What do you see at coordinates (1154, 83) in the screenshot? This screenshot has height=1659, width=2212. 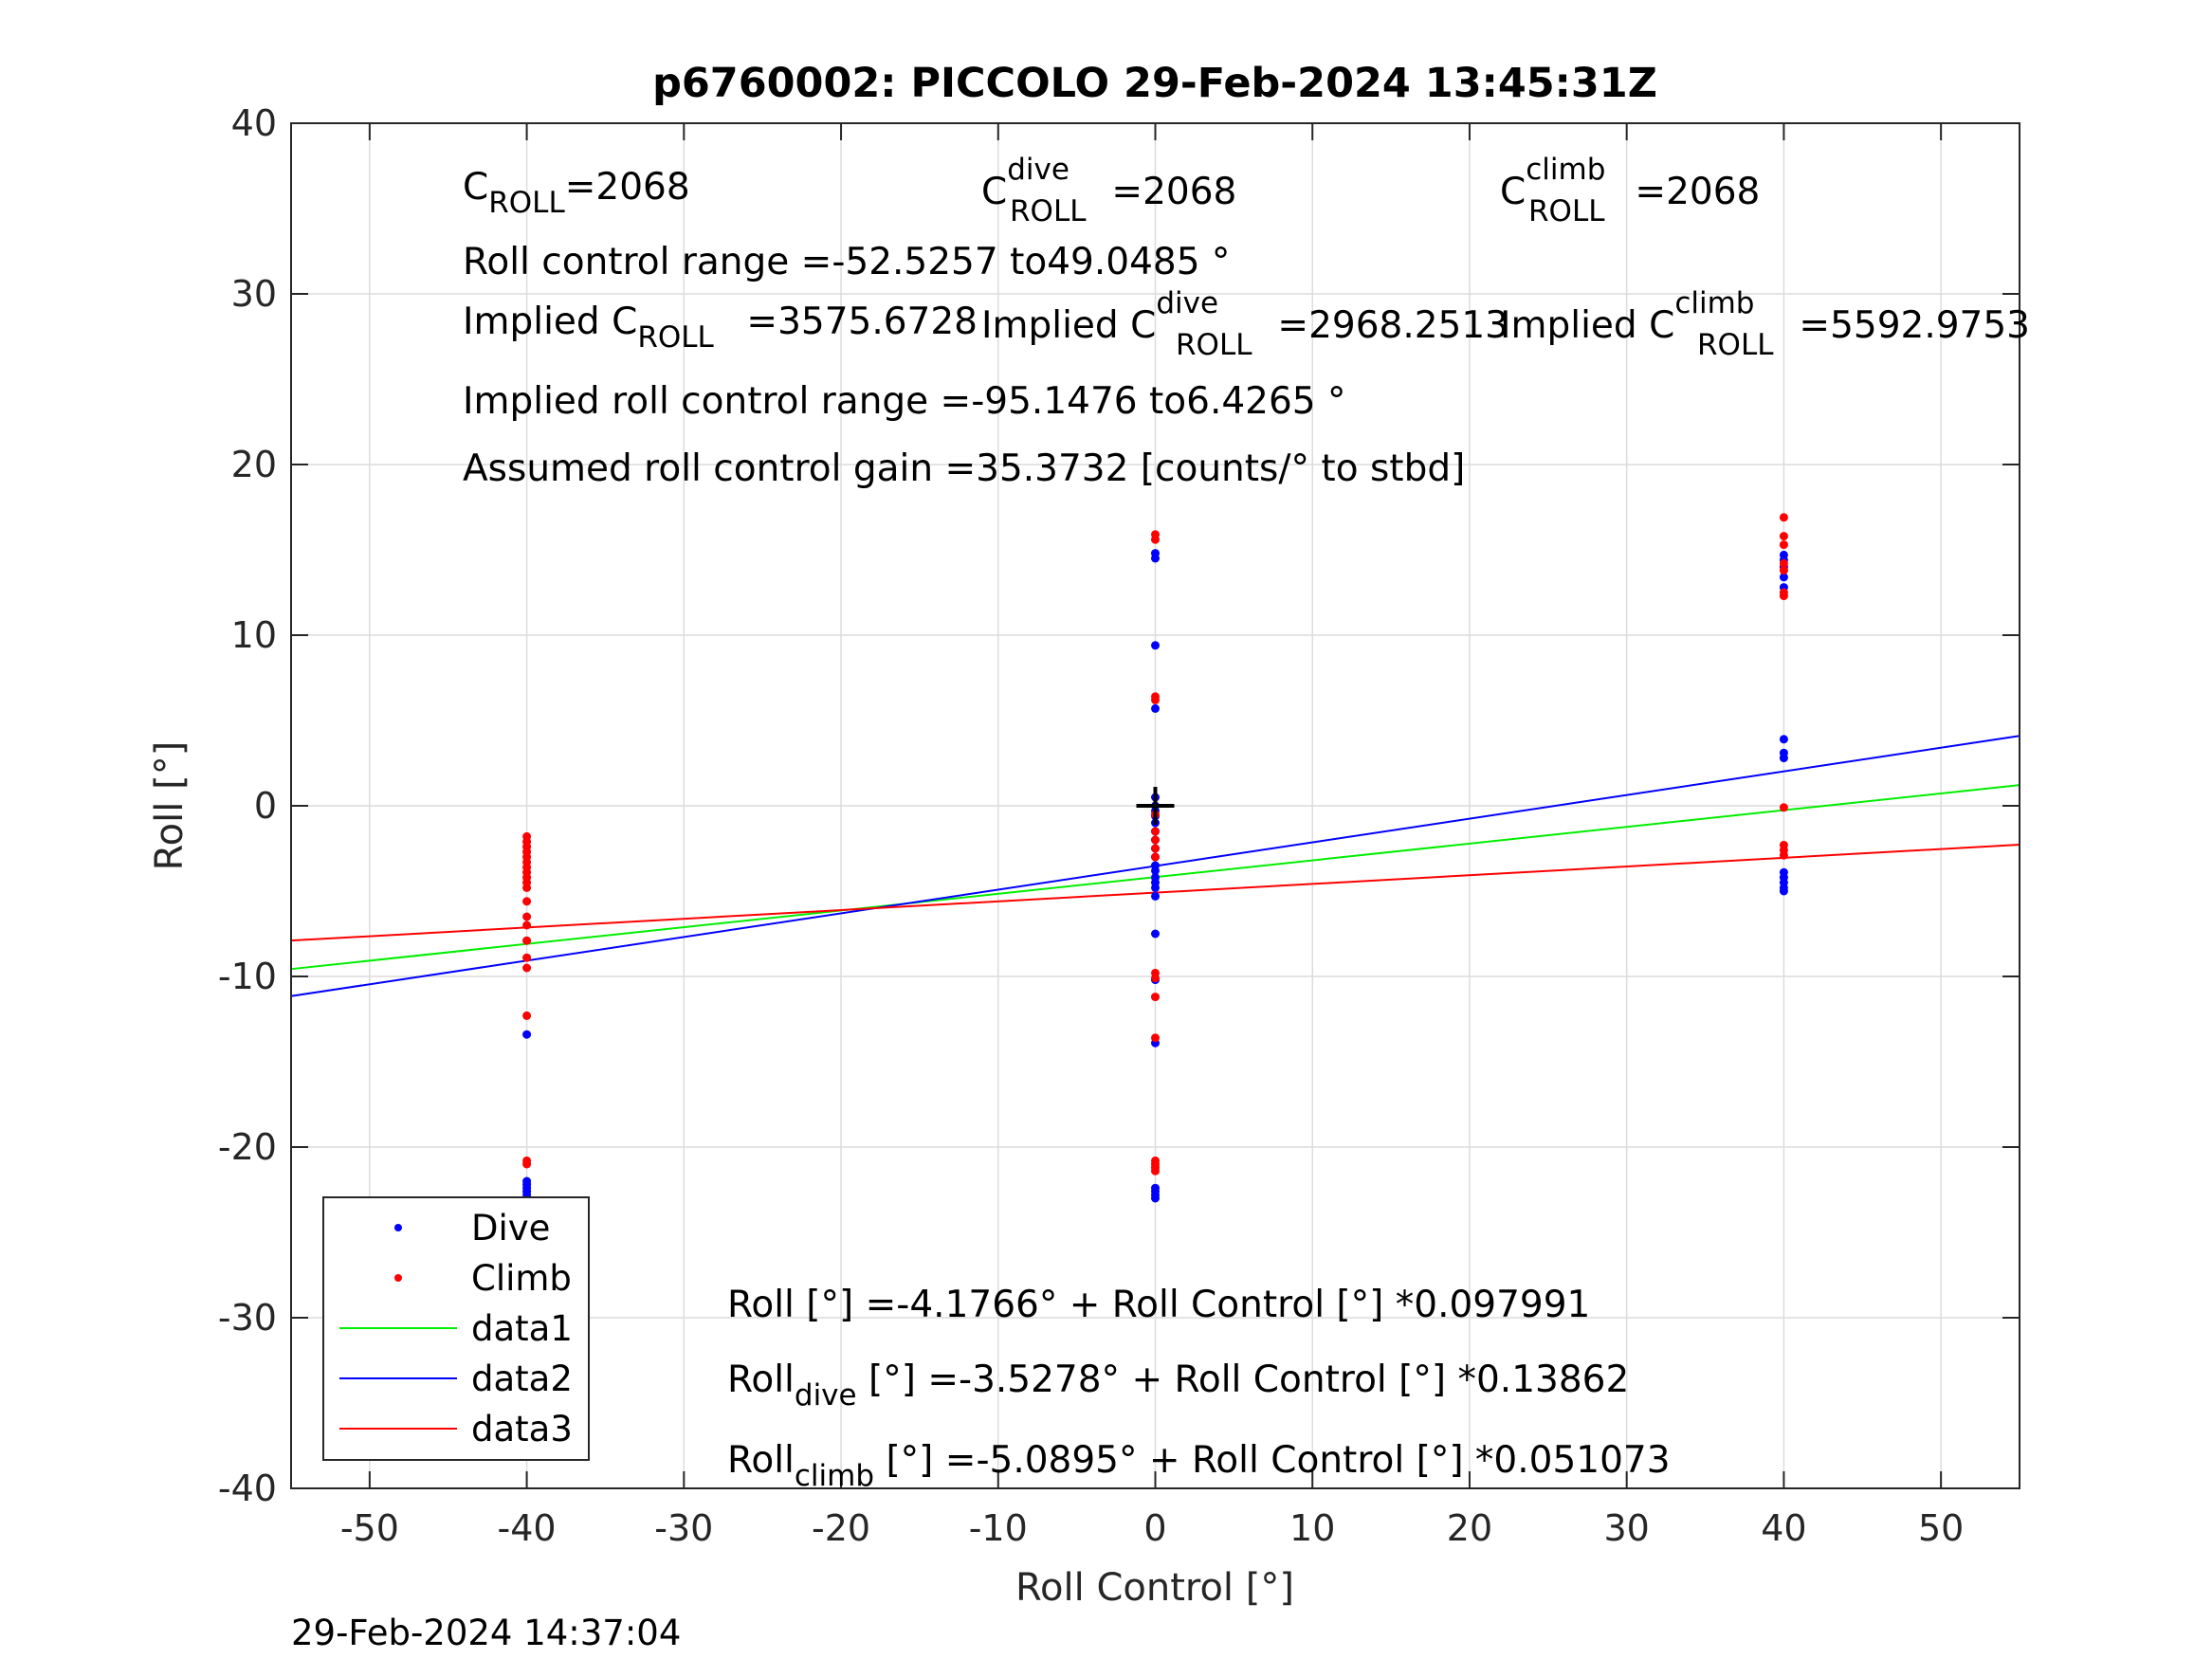 I see `chart-title: p6760002: PICCOLO 29-Feb-2024 13:45:31Z` at bounding box center [1154, 83].